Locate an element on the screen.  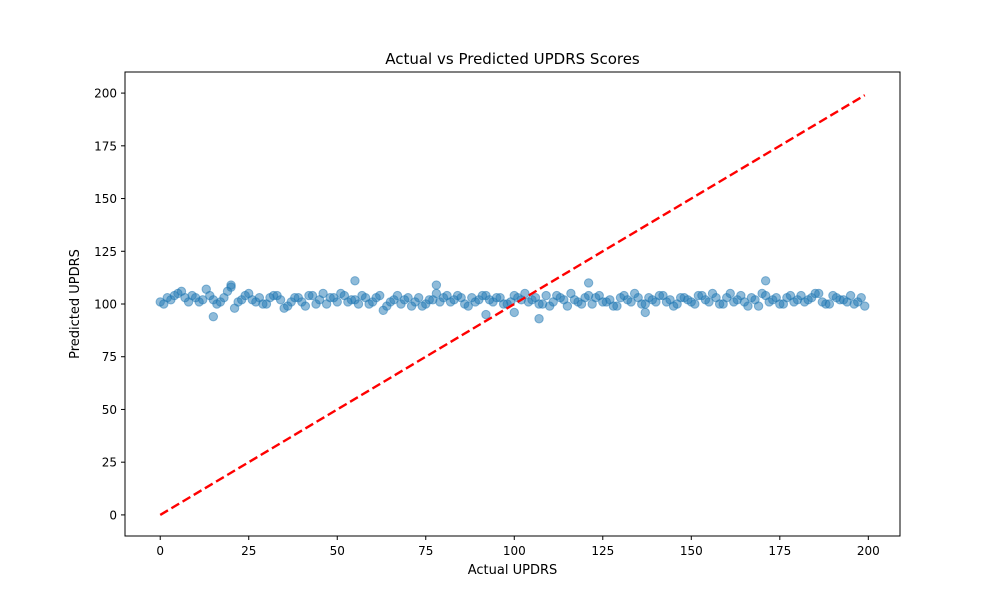
points-layer is located at coordinates (512, 300).